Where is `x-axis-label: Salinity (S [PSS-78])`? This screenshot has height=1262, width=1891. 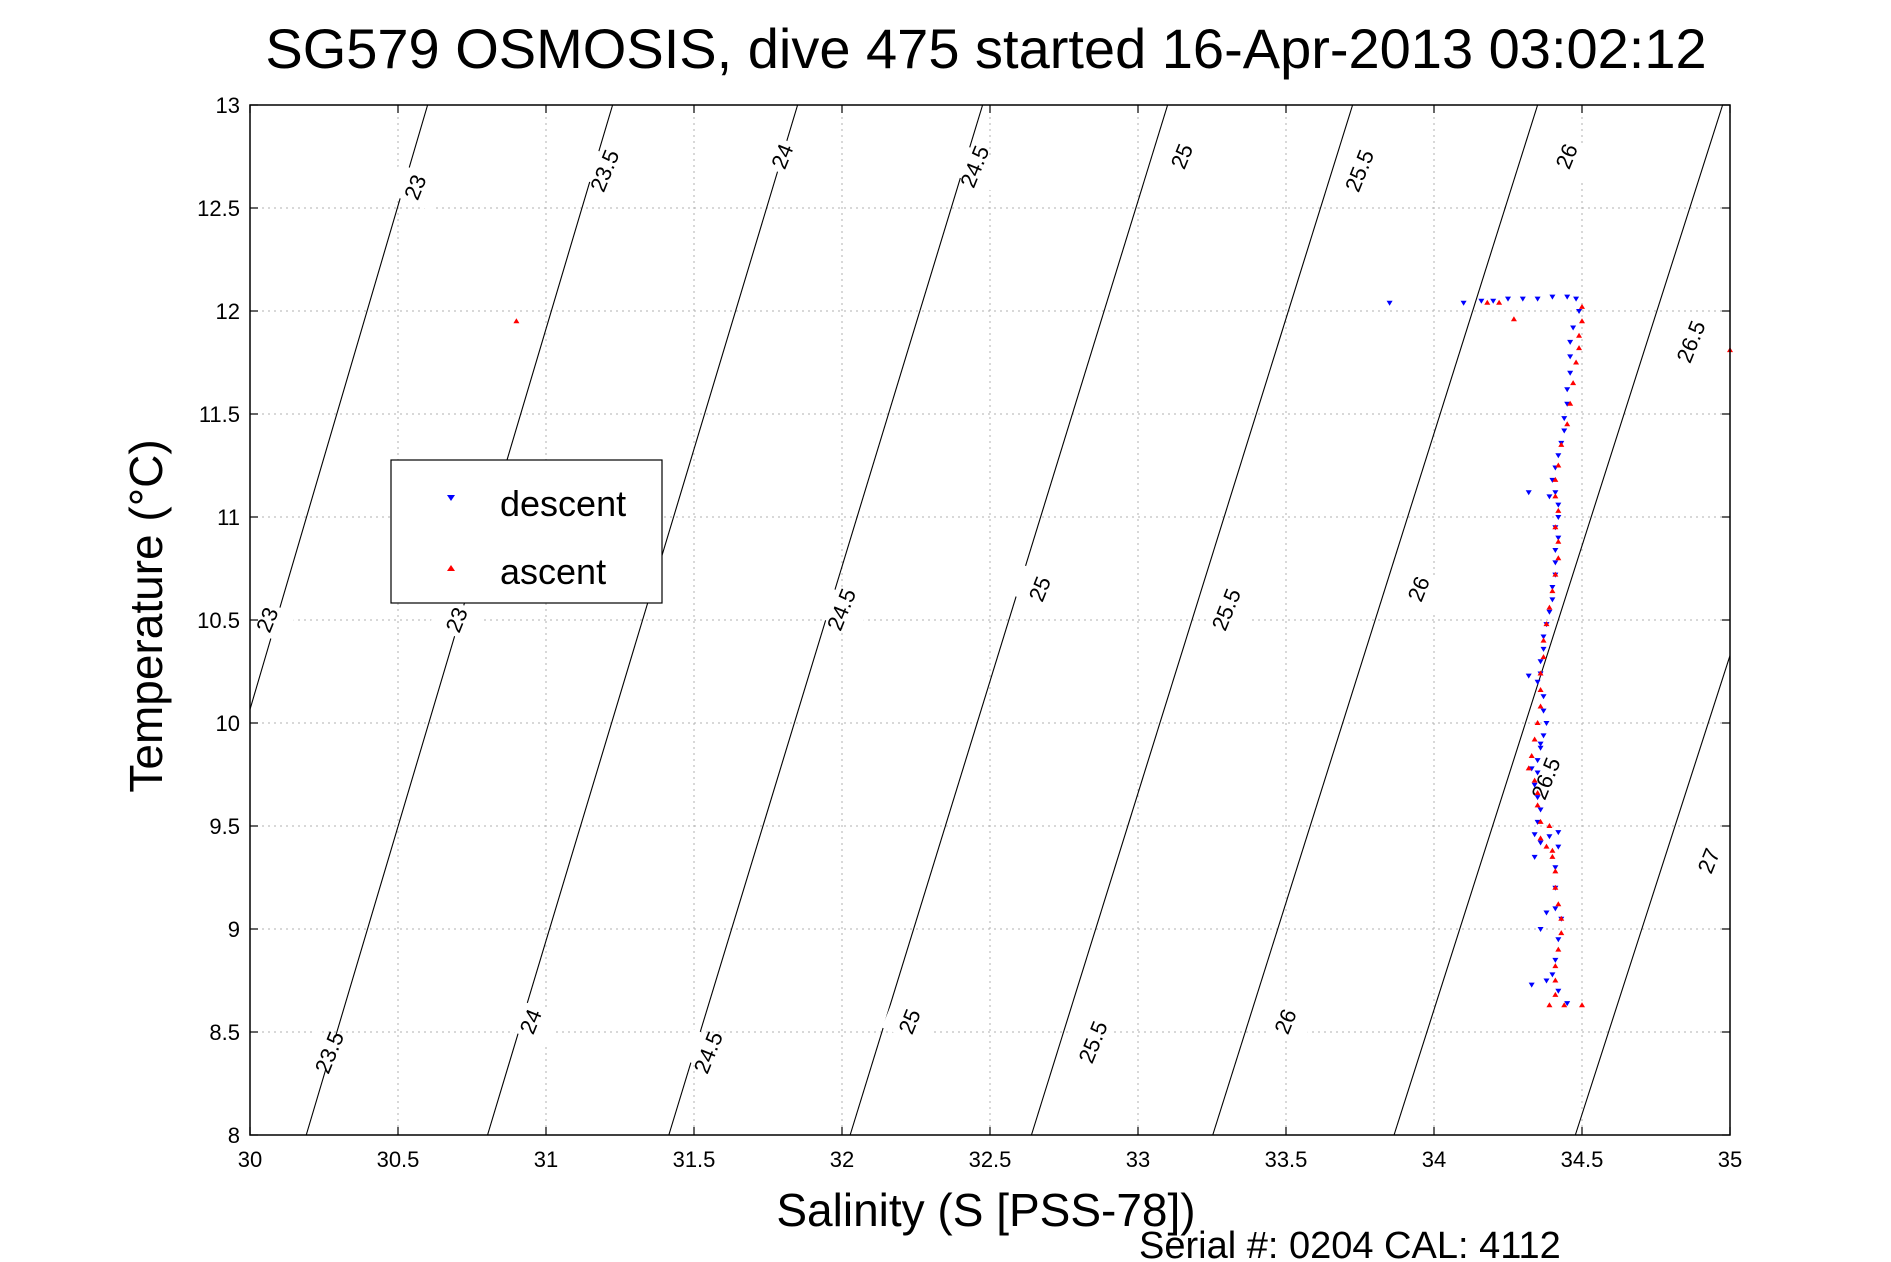
x-axis-label: Salinity (S [PSS-78]) is located at coordinates (985, 1210).